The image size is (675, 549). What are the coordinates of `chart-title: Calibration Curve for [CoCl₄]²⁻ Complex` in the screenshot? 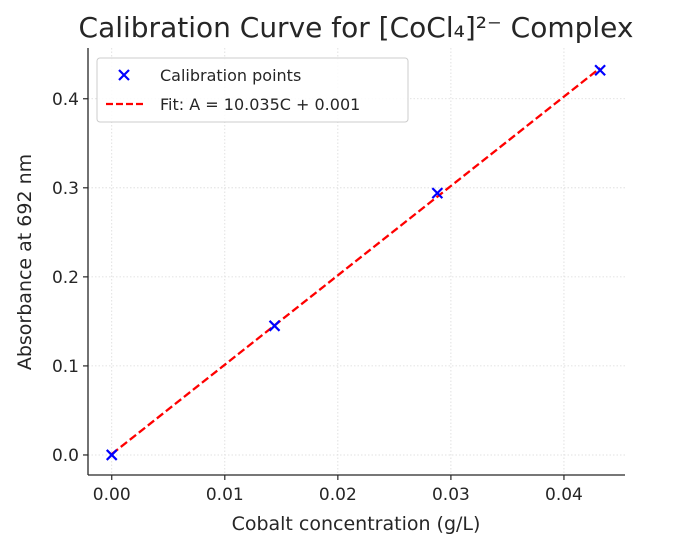 It's located at (356, 27).